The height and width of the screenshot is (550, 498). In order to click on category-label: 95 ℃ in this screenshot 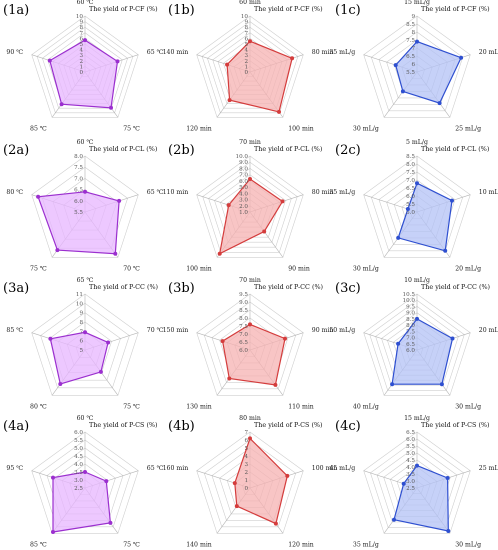, I will do `click(14, 468)`.